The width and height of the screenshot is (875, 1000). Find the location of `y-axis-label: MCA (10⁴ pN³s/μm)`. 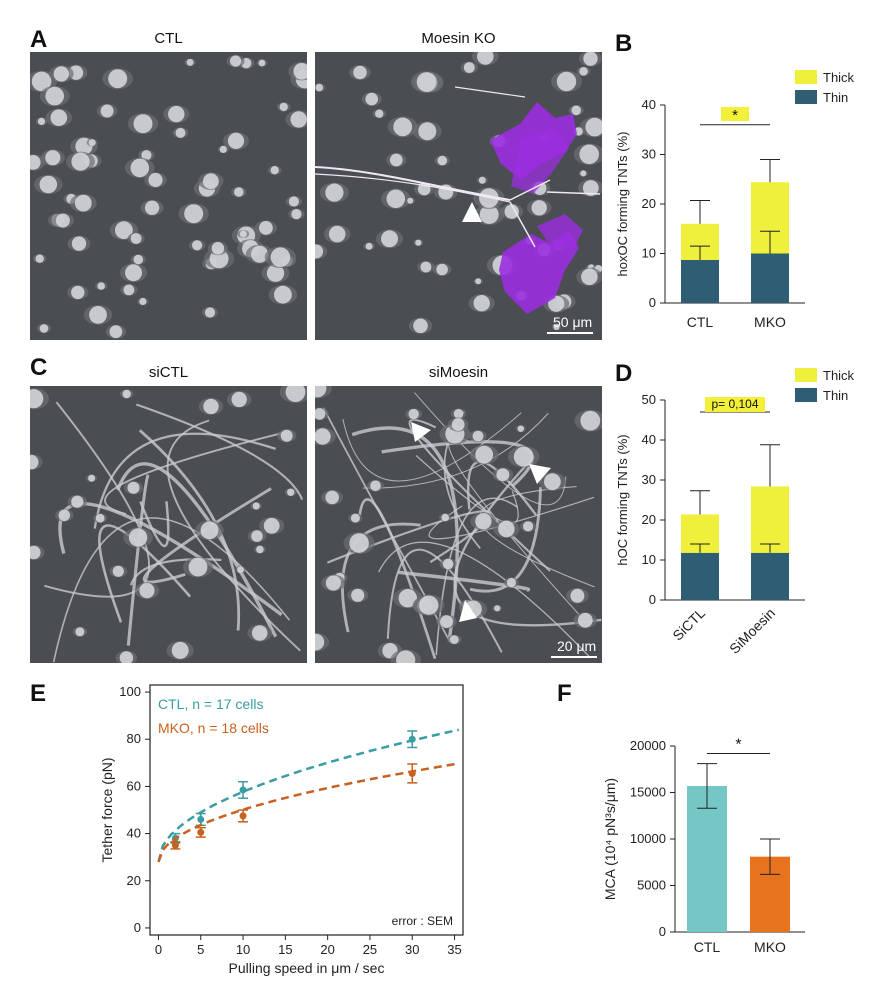

y-axis-label: MCA (10⁴ pN³s/μm) is located at coordinates (610, 839).